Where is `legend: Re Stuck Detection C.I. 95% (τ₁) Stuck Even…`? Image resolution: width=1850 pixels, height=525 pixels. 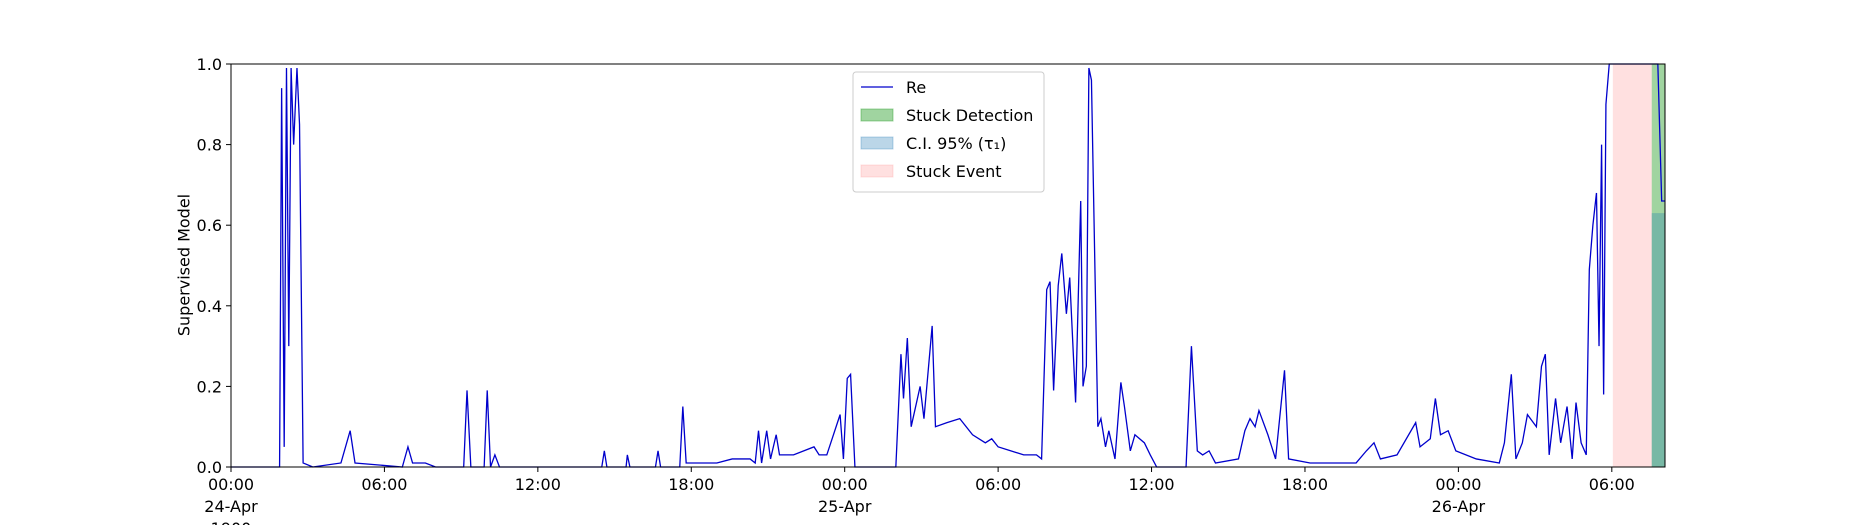 legend: Re Stuck Detection C.I. 95% (τ₁) Stuck Even… is located at coordinates (948, 132).